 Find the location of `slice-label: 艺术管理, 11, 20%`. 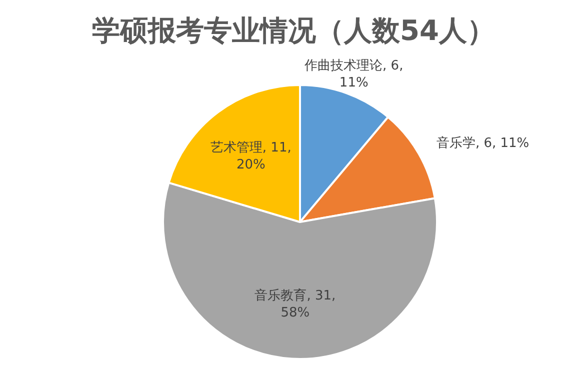

slice-label: 艺术管理, 11, 20% is located at coordinates (251, 156).